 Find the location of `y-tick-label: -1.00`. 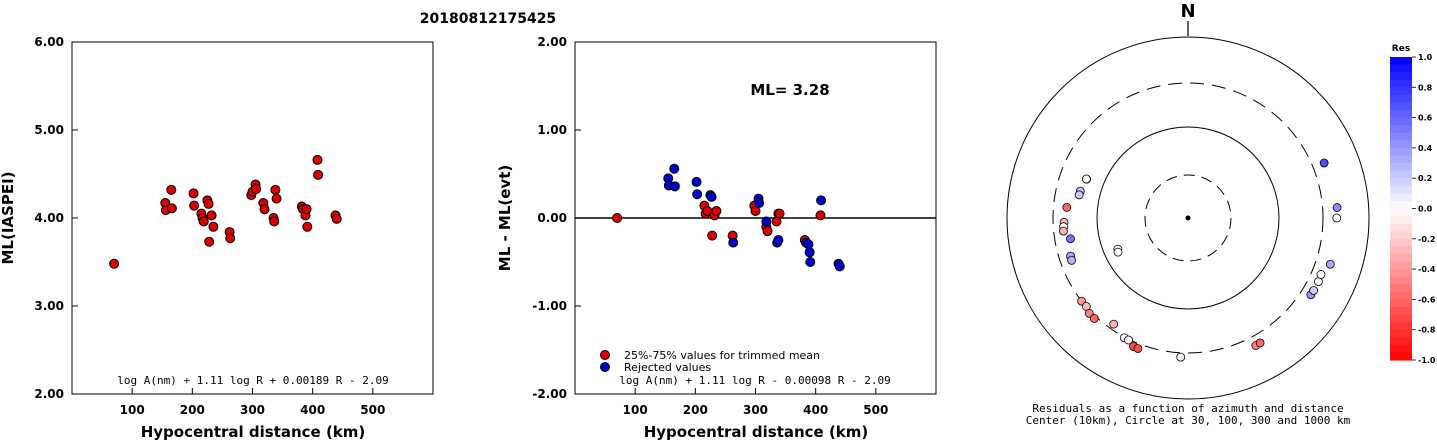

y-tick-label: -1.00 is located at coordinates (549, 306).